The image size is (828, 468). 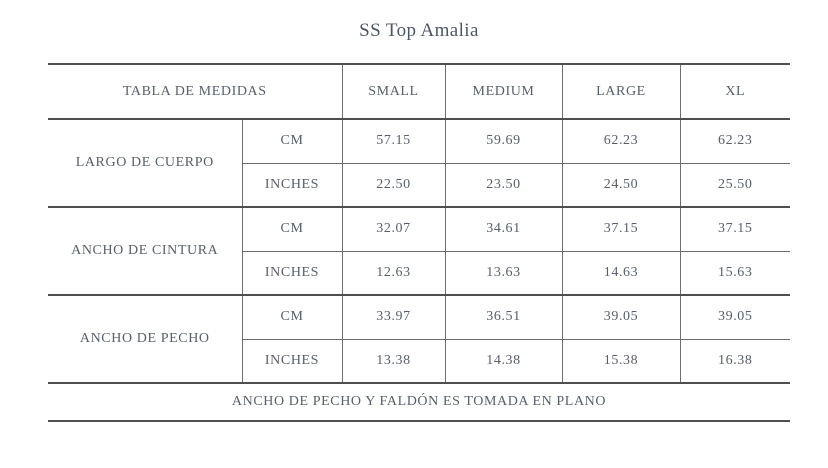 What do you see at coordinates (503, 317) in the screenshot?
I see `value-cell: 36.51` at bounding box center [503, 317].